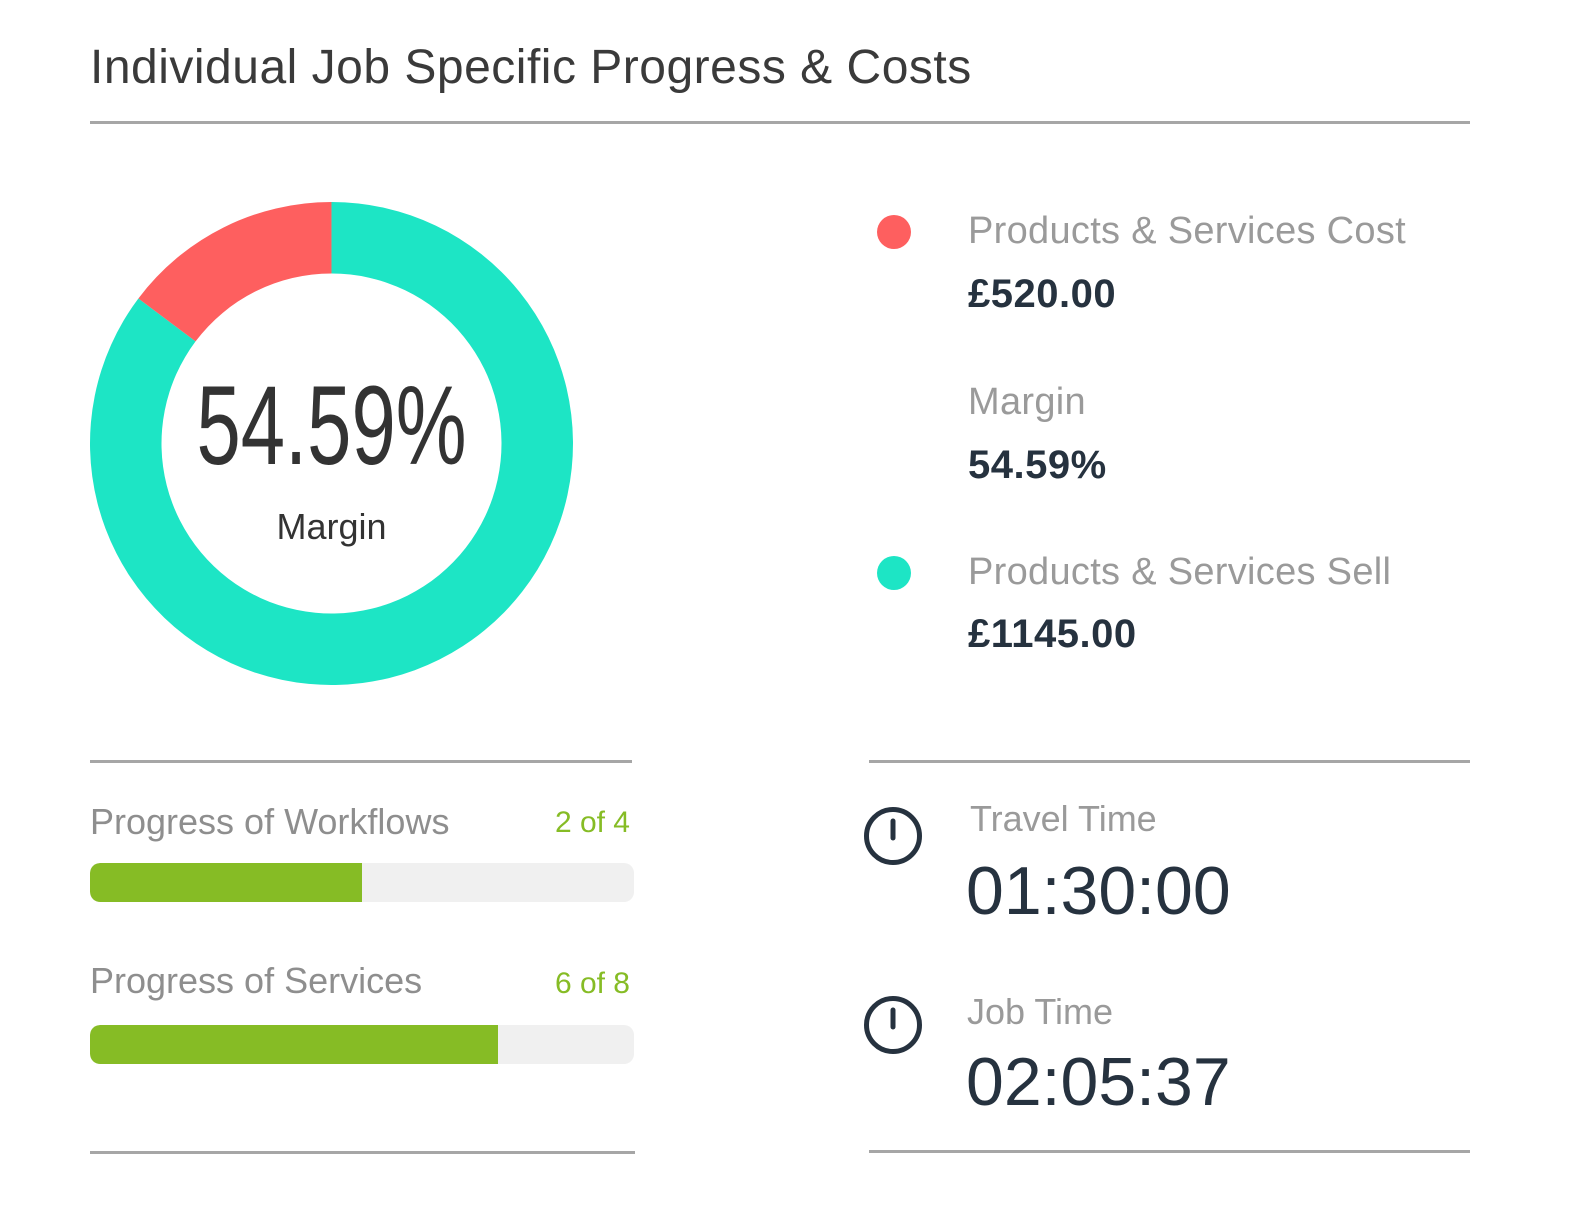  I want to click on margin-donut-chart: 54.59% Margin, so click(331, 443).